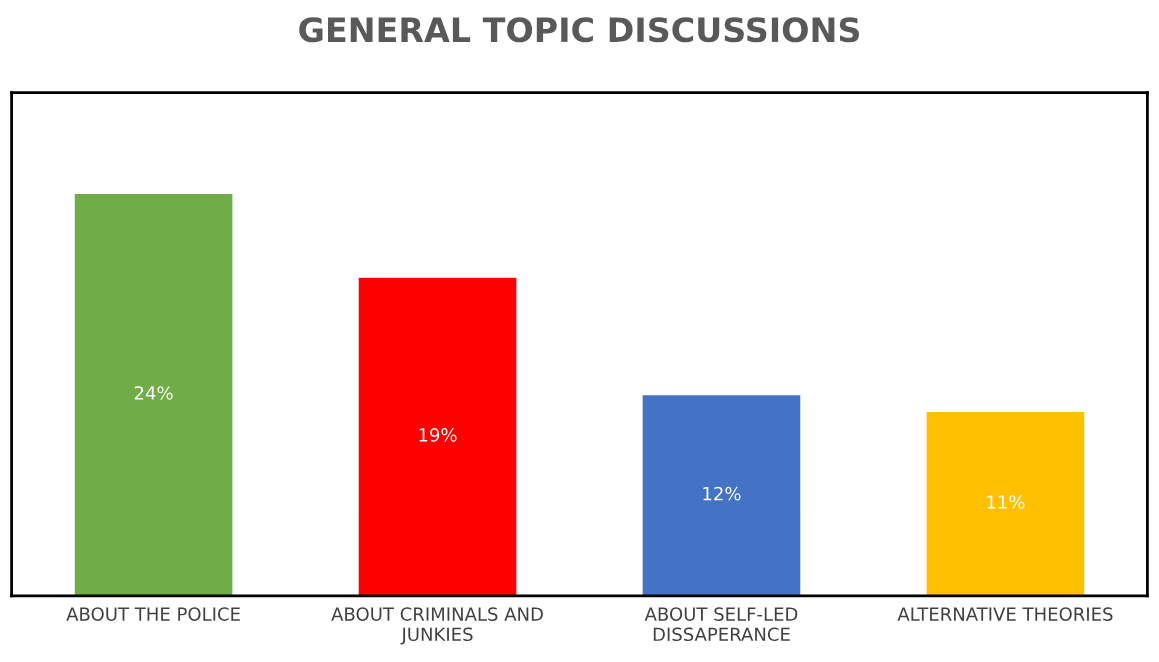 The image size is (1159, 662). Describe the element at coordinates (153, 614) in the screenshot. I see `x-tick-label: ABOUT THE POLICE` at that location.